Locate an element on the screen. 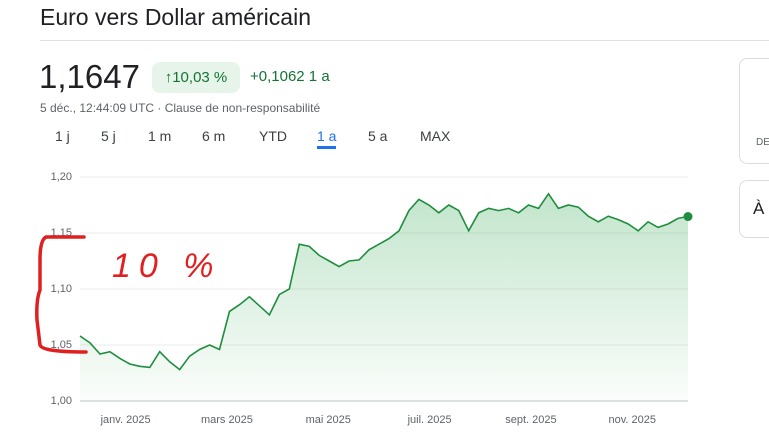  tab: YTD is located at coordinates (273, 136).